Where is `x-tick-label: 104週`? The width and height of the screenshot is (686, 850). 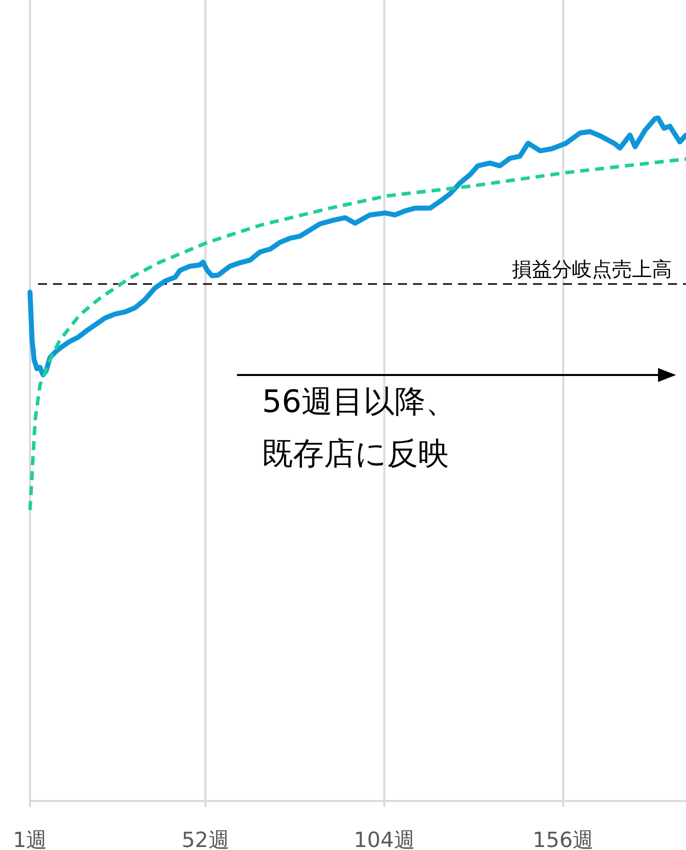 x-tick-label: 104週 is located at coordinates (384, 839).